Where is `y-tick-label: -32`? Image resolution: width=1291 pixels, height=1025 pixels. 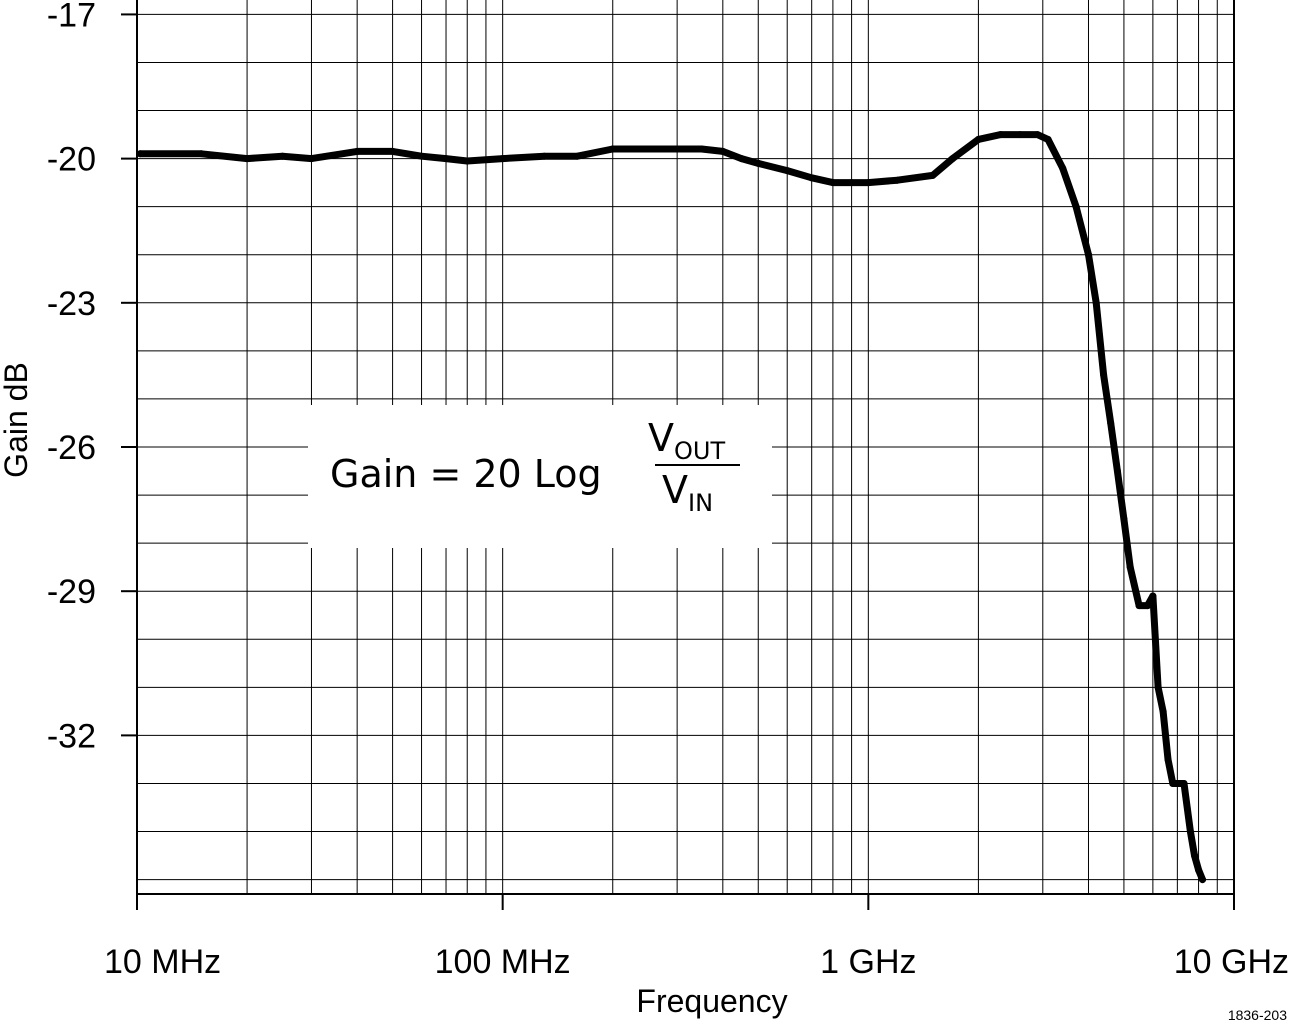
y-tick-label: -32 is located at coordinates (71, 736).